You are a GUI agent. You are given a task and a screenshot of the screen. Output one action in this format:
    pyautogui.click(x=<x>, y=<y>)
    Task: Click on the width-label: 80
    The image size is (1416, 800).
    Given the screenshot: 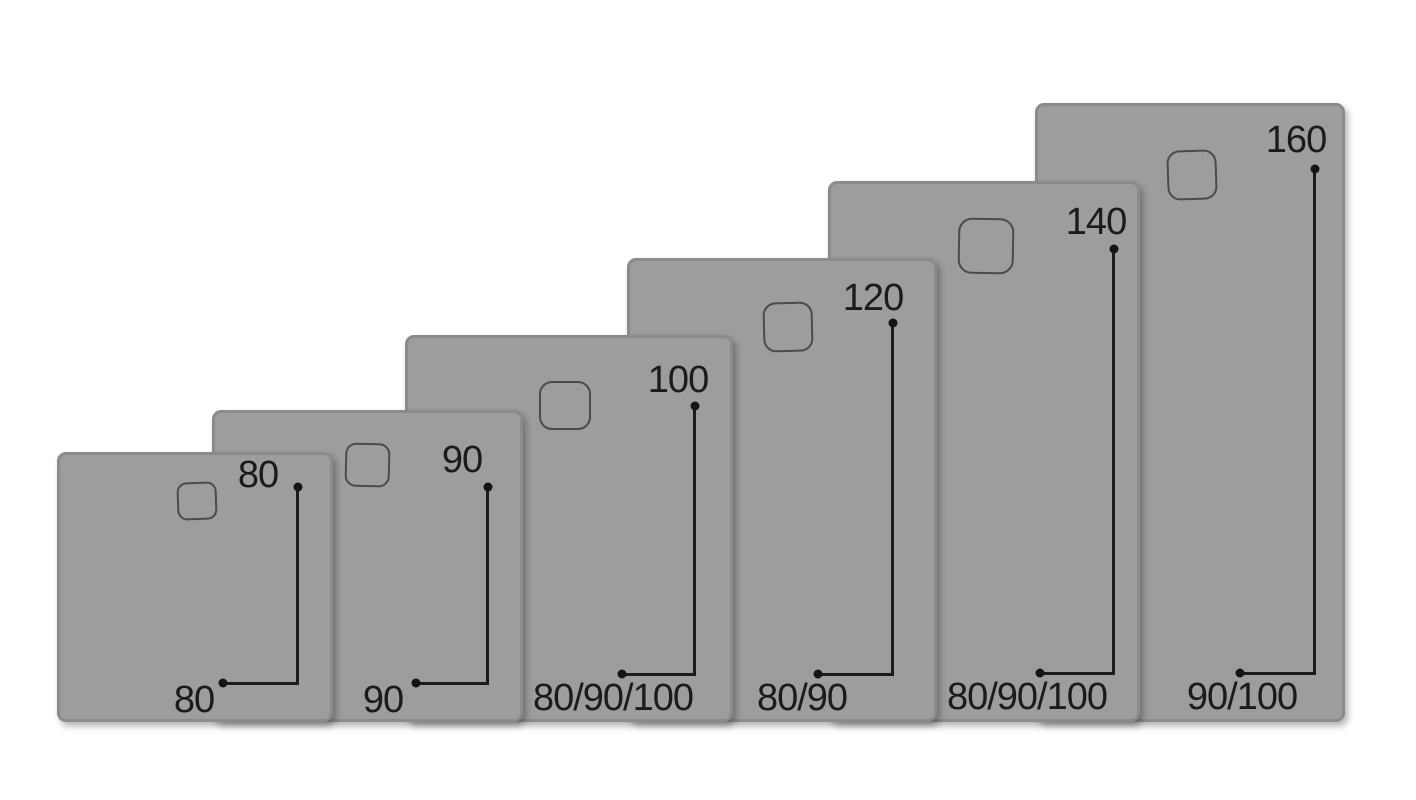 What is the action you would take?
    pyautogui.click(x=194, y=700)
    